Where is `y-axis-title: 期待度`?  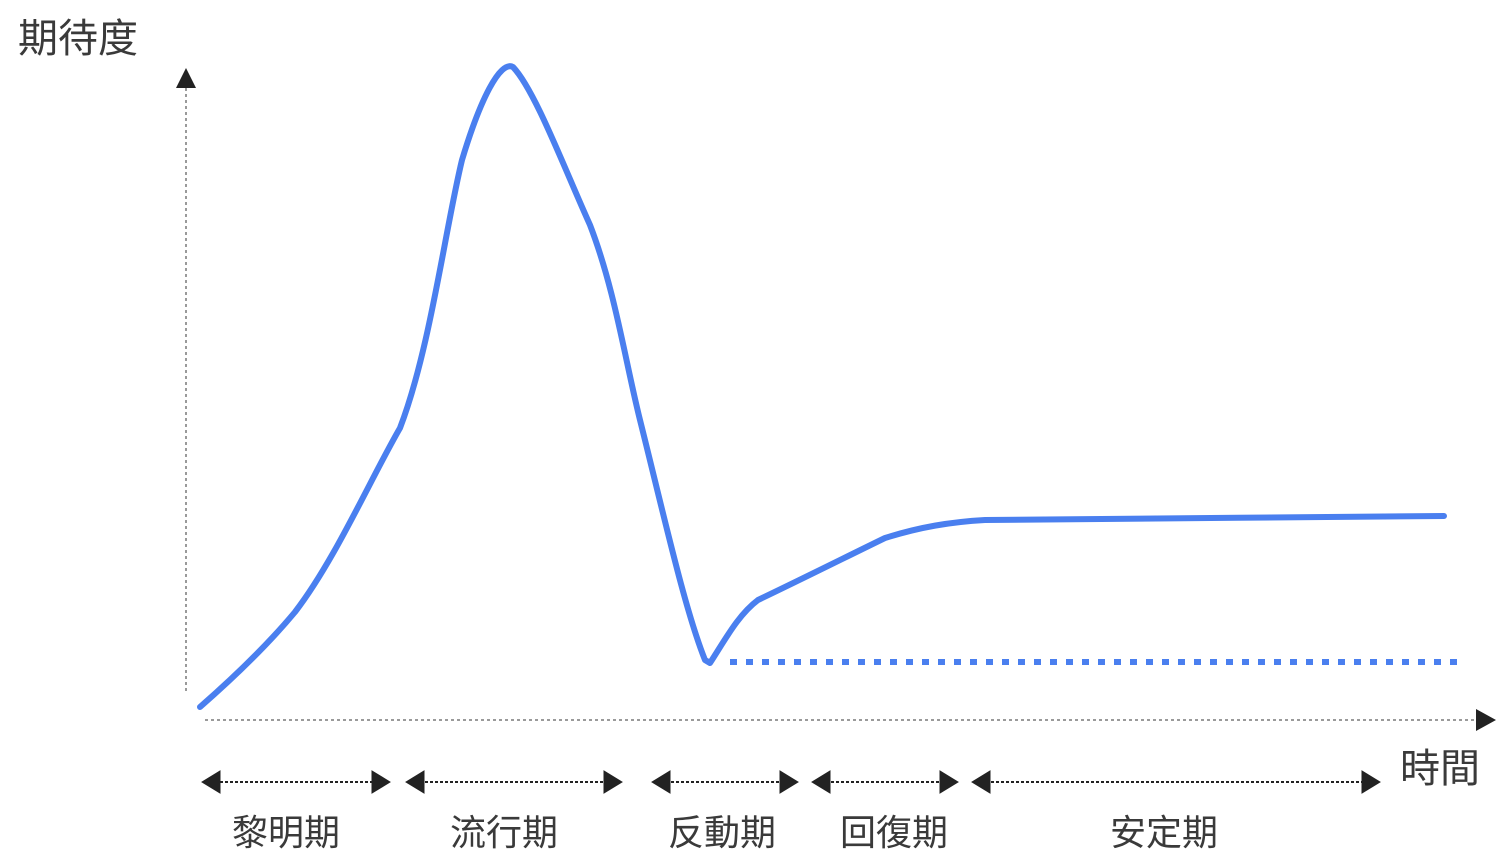 y-axis-title: 期待度 is located at coordinates (78, 39).